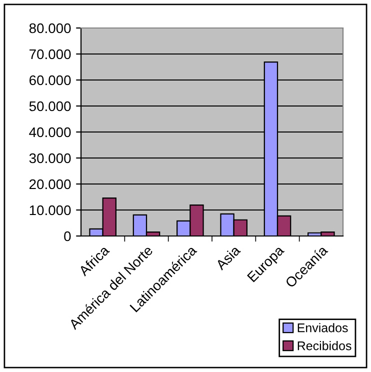  What do you see at coordinates (50, 132) in the screenshot?
I see `y-tick-label: 40.000` at bounding box center [50, 132].